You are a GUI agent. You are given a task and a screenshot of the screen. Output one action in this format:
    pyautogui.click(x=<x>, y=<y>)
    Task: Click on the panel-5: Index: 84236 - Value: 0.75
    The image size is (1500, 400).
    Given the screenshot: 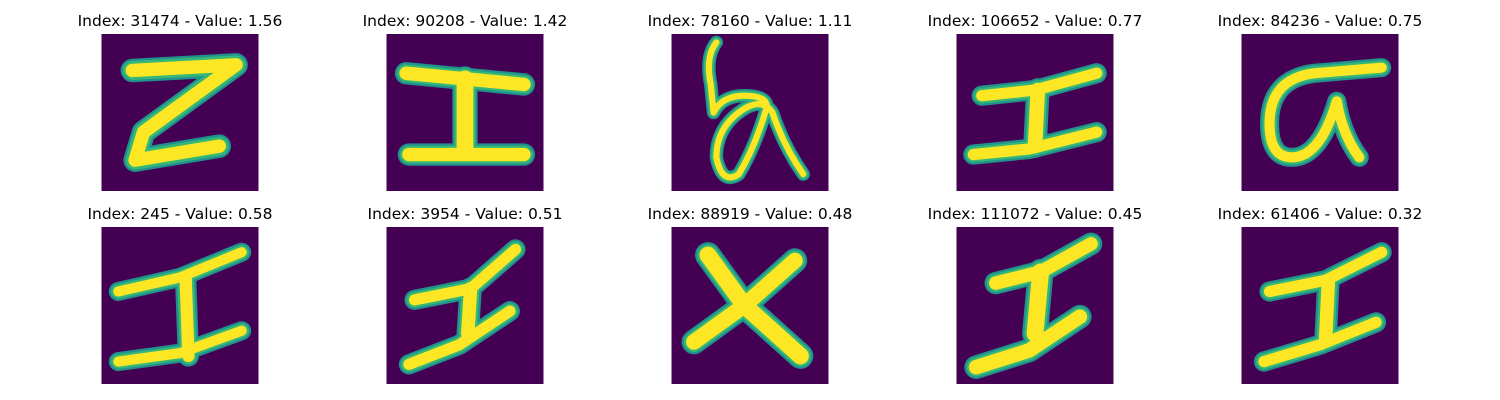 What is the action you would take?
    pyautogui.click(x=1320, y=107)
    